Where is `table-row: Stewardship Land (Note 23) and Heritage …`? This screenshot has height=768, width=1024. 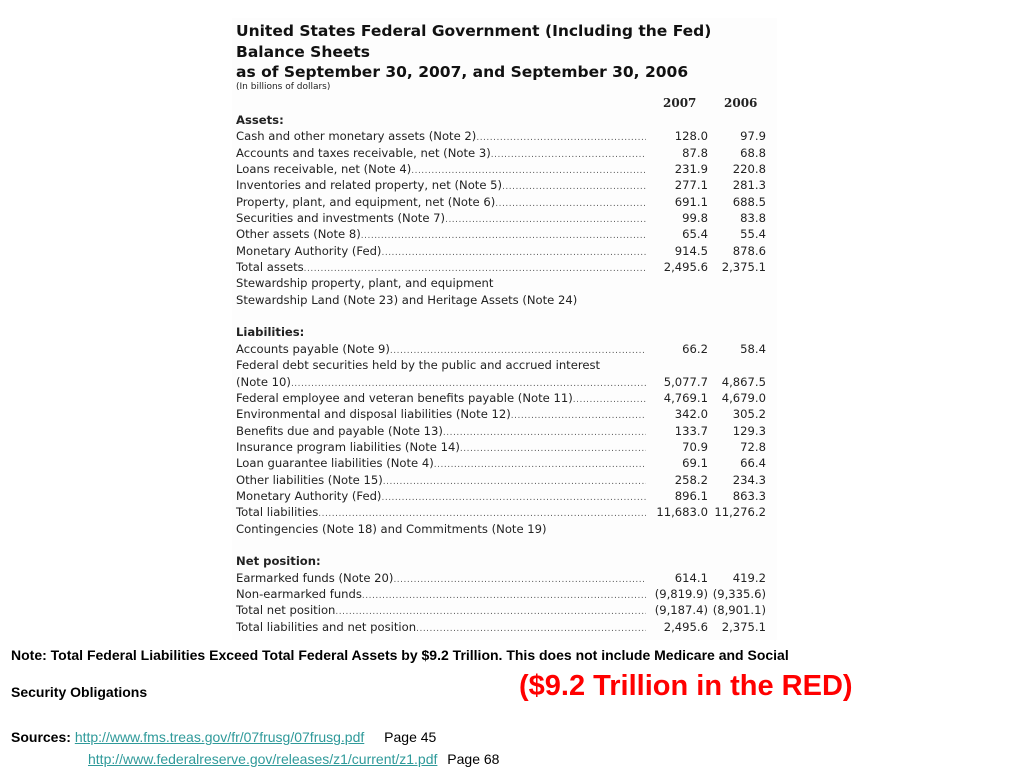 table-row: Stewardship Land (Note 23) and Heritage … is located at coordinates (501, 300).